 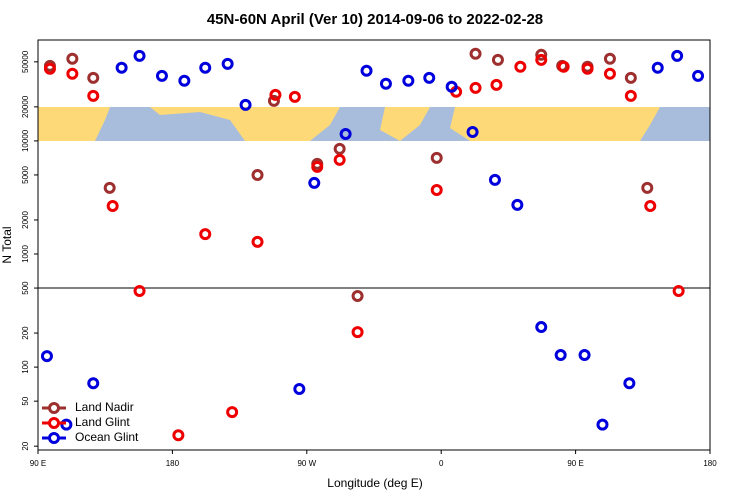 What do you see at coordinates (7, 244) in the screenshot?
I see `y-axis-label: N Total` at bounding box center [7, 244].